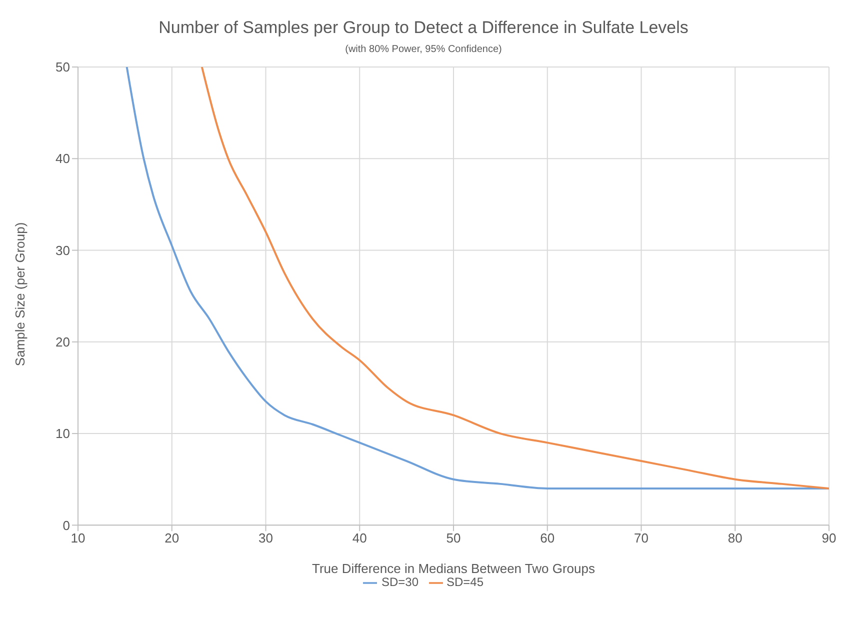  What do you see at coordinates (63, 158) in the screenshot?
I see `y-tick-label: 40` at bounding box center [63, 158].